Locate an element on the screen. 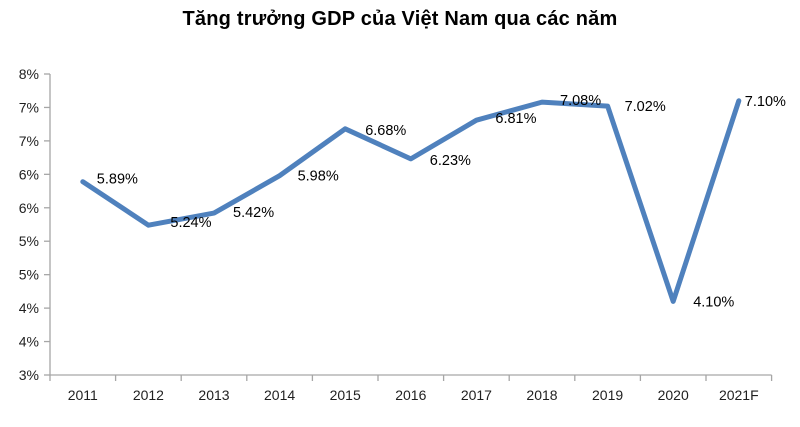 This screenshot has width=800, height=427. chart-title: Tăng trưởng GDP của Việt Nam qua các năm is located at coordinates (400, 19).